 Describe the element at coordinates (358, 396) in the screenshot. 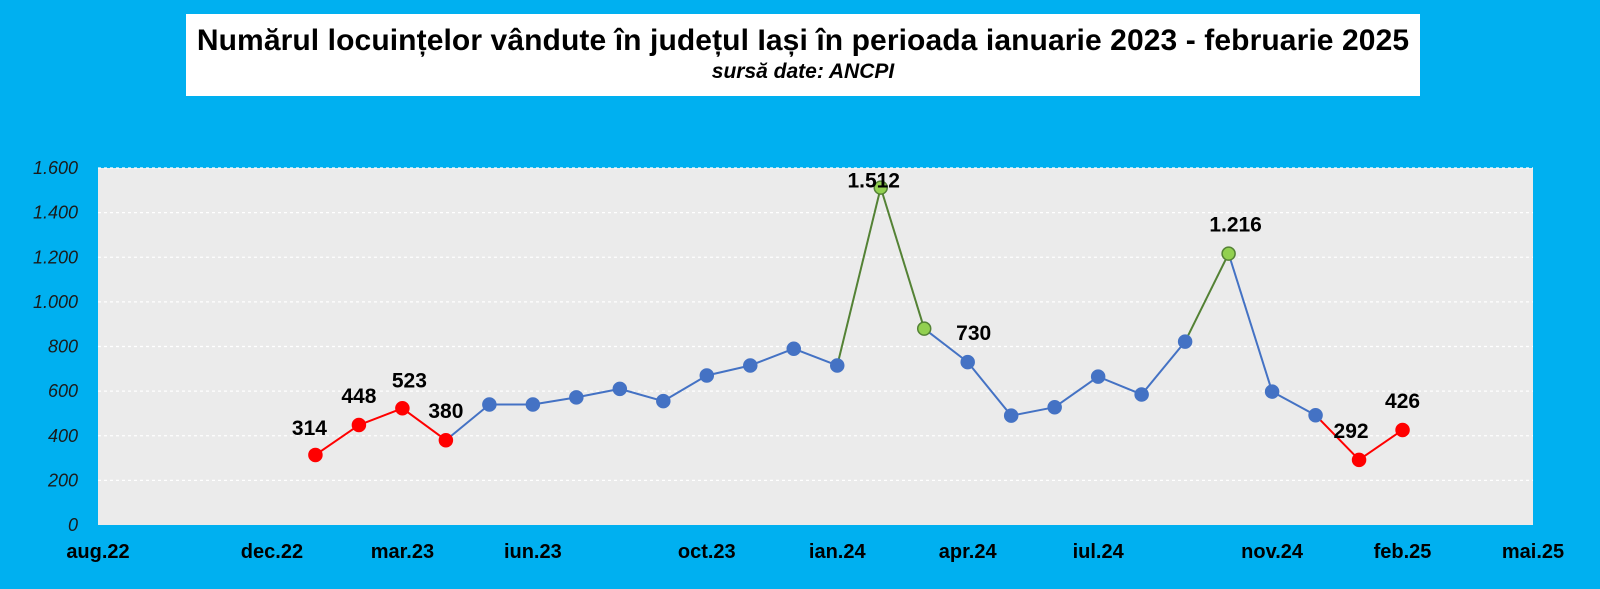

I see `data-label: 448` at that location.